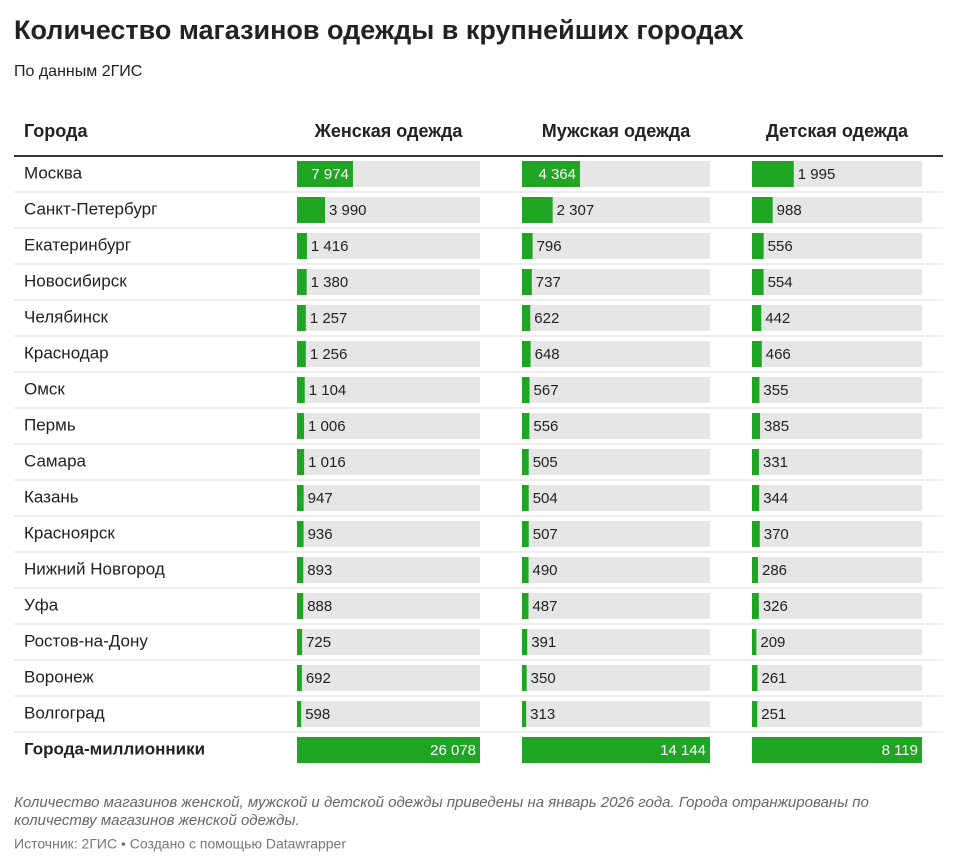 This screenshot has width=957, height=867. I want to click on city-label: Омск, so click(44, 388).